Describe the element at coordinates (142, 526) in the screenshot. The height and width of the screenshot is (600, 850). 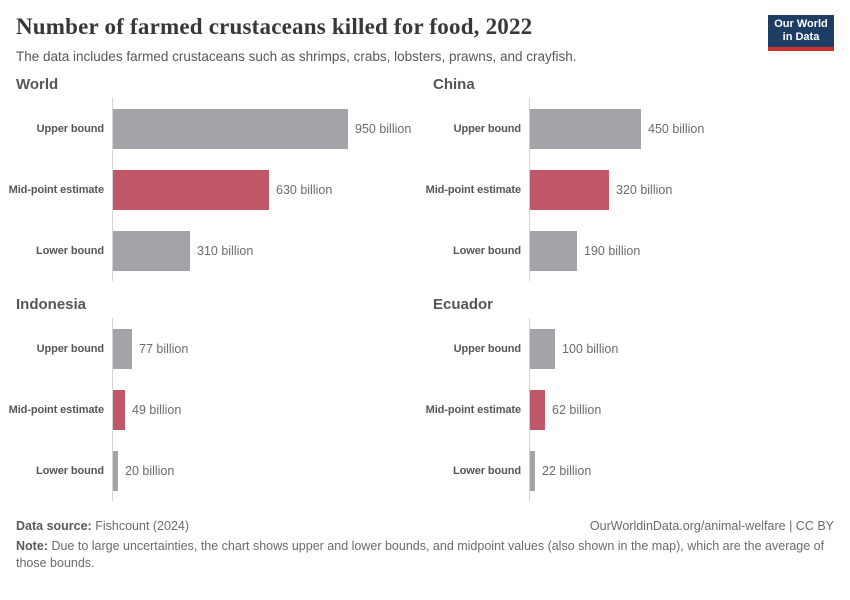
I see `data-source-value: Fishcount (2024)` at that location.